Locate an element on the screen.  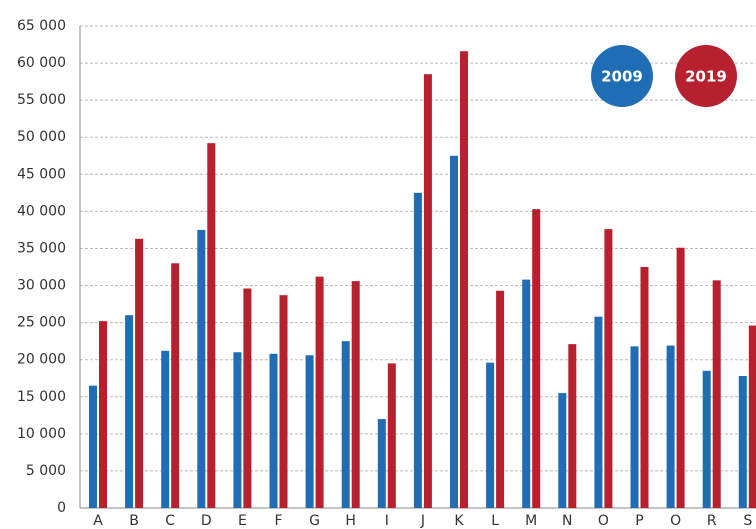
x-tick-label: S is located at coordinates (747, 521).